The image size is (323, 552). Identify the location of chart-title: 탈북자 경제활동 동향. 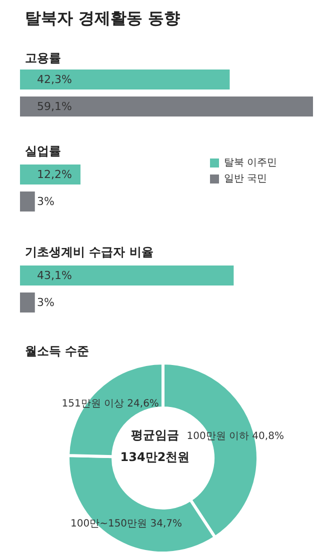
(102, 18).